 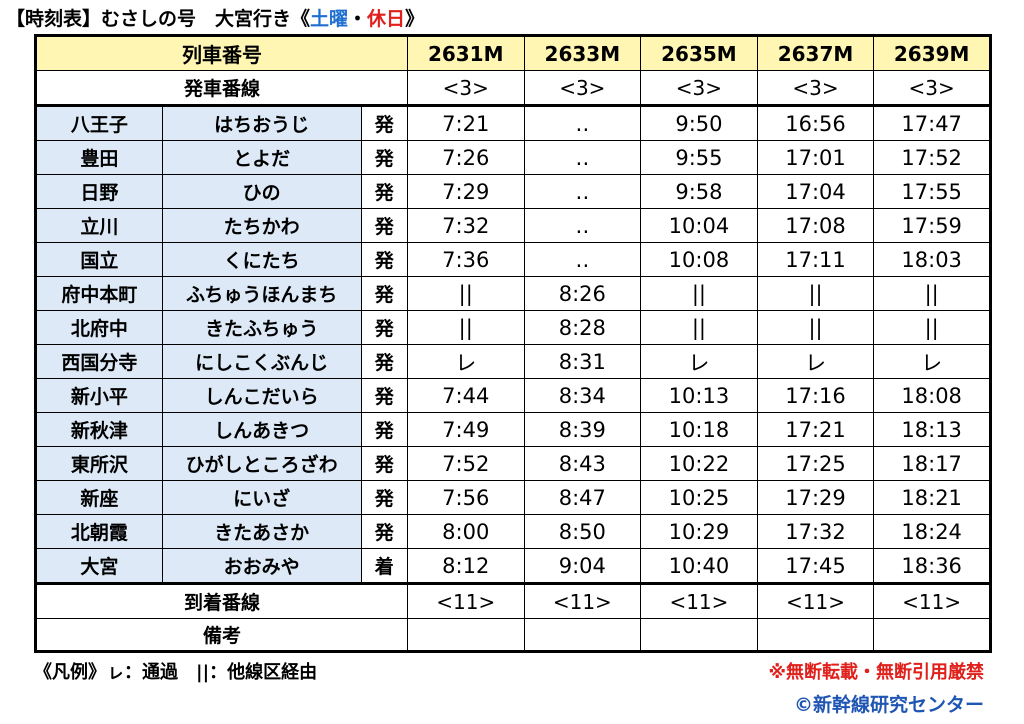 What do you see at coordinates (99, 259) in the screenshot?
I see `station-name: 国立` at bounding box center [99, 259].